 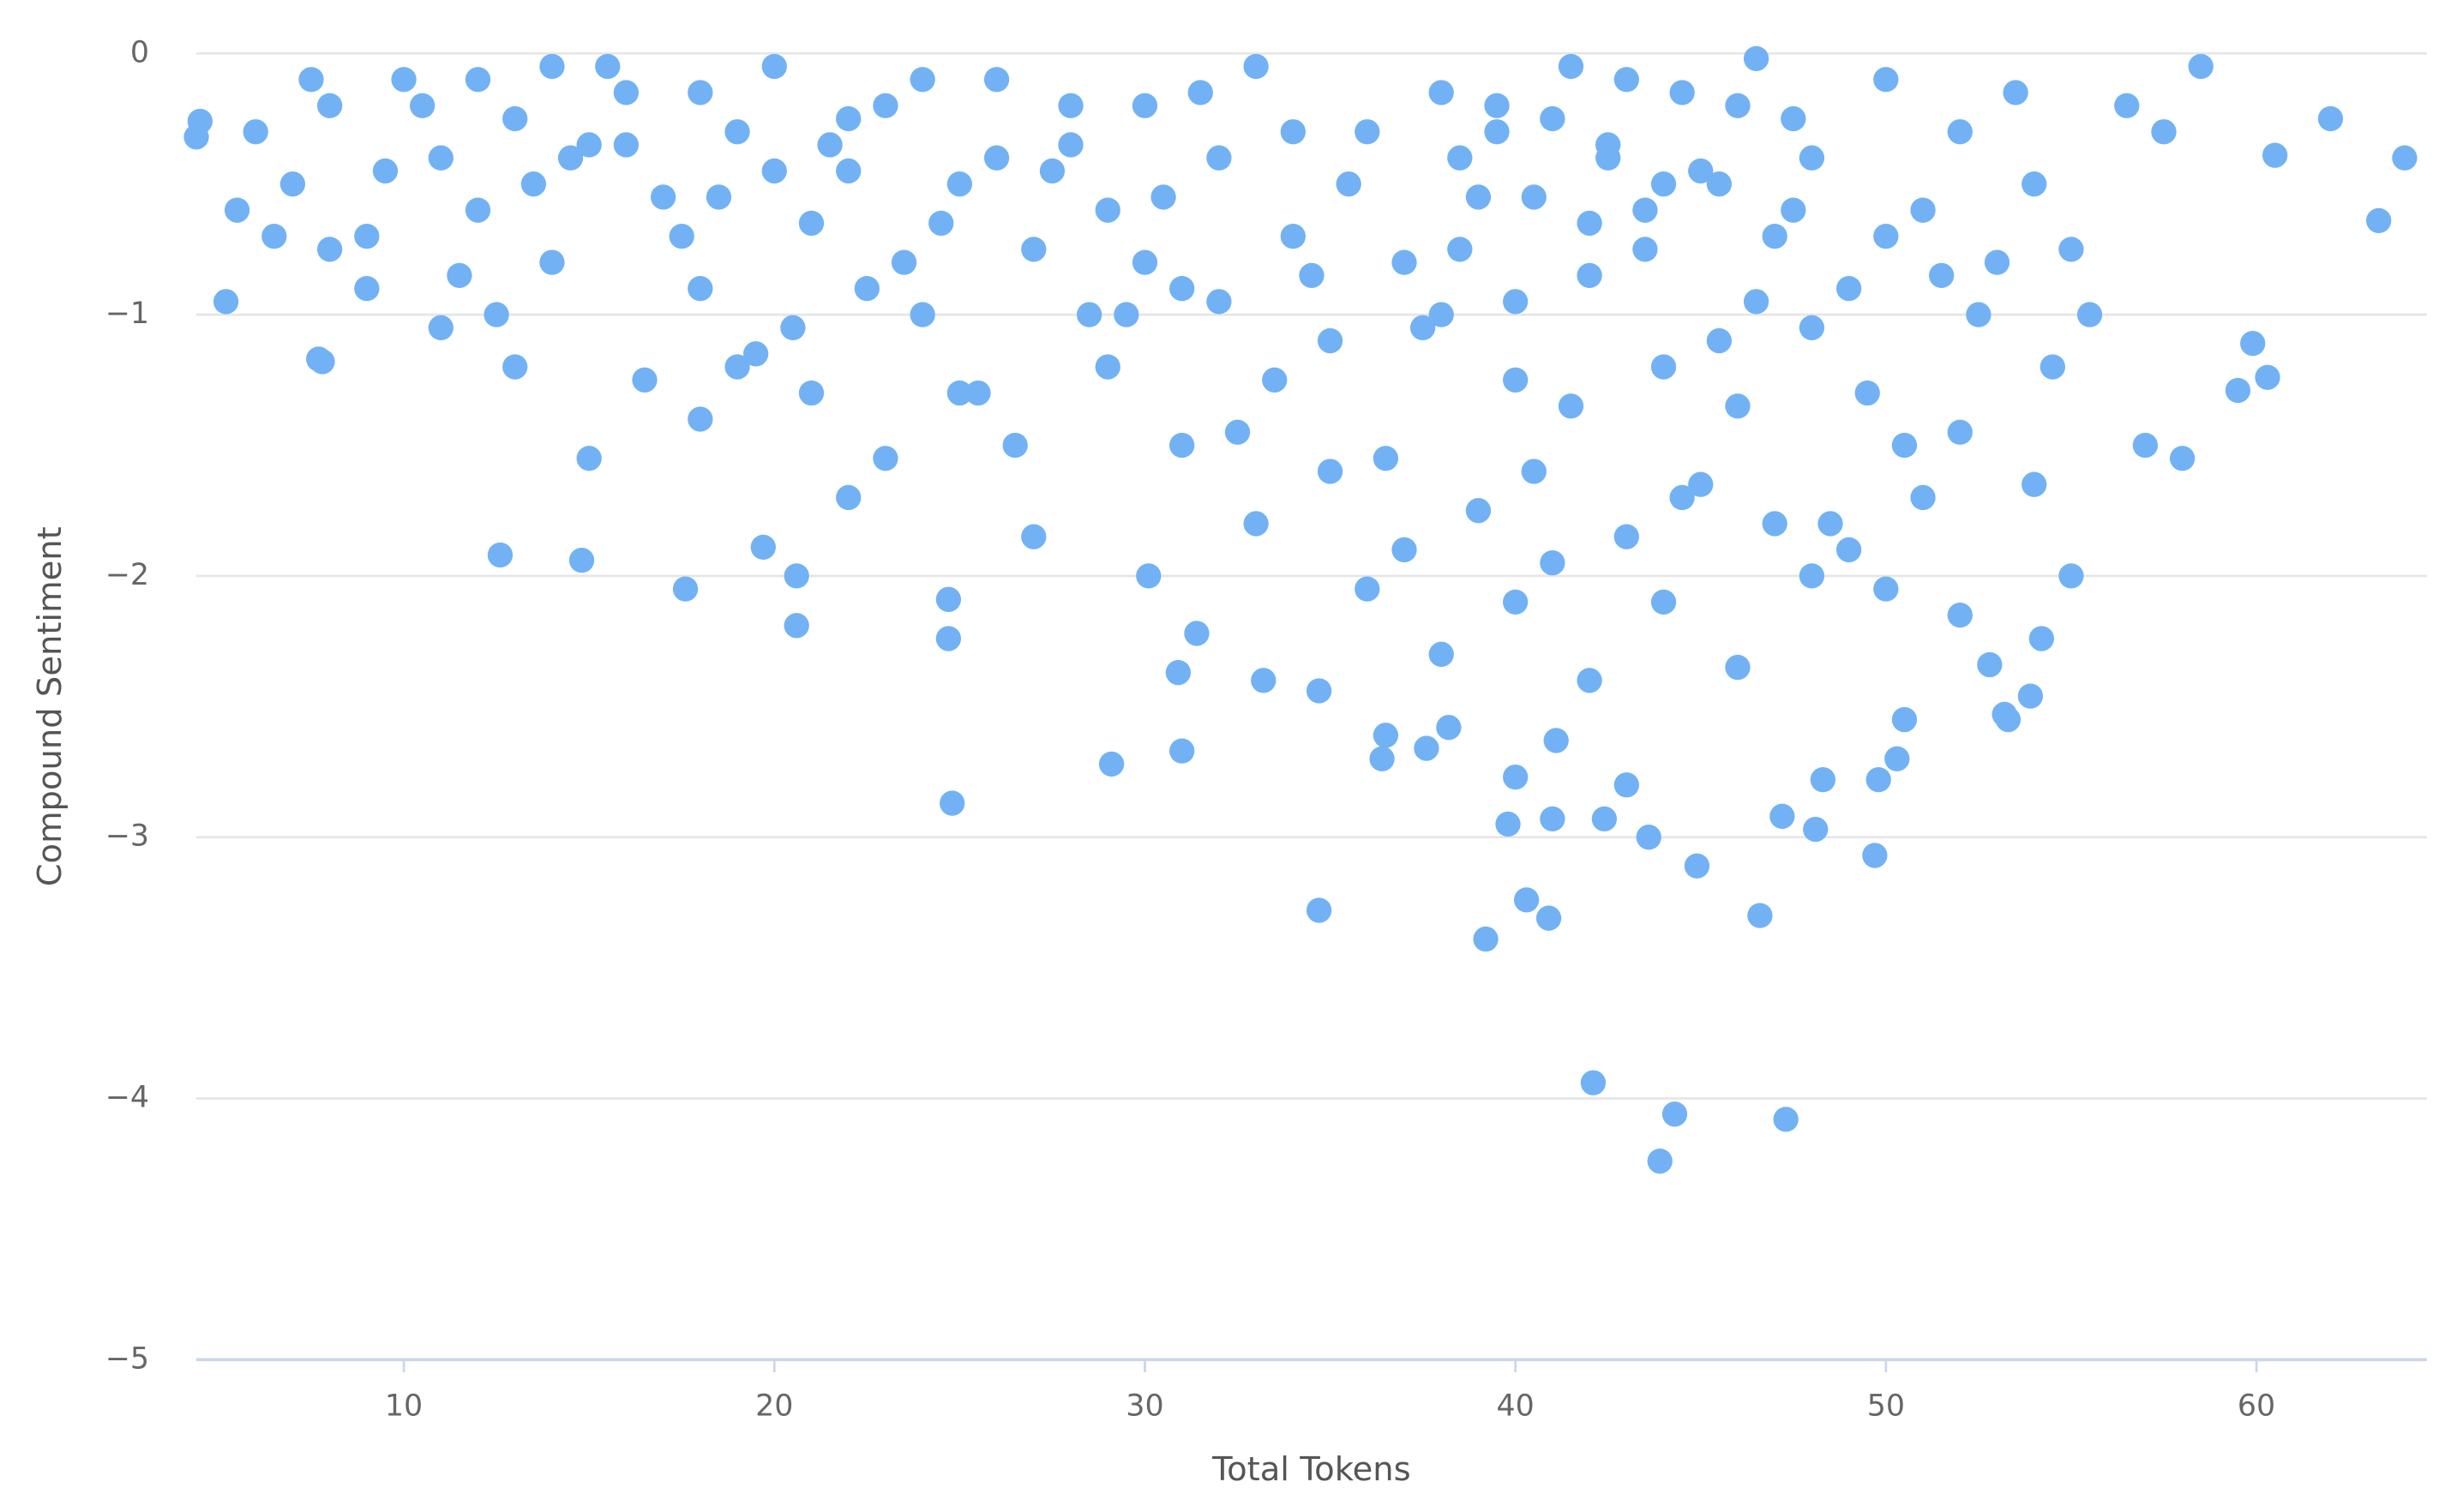 I want to click on y-axis-title: Compound Sentiment, so click(x=50, y=706).